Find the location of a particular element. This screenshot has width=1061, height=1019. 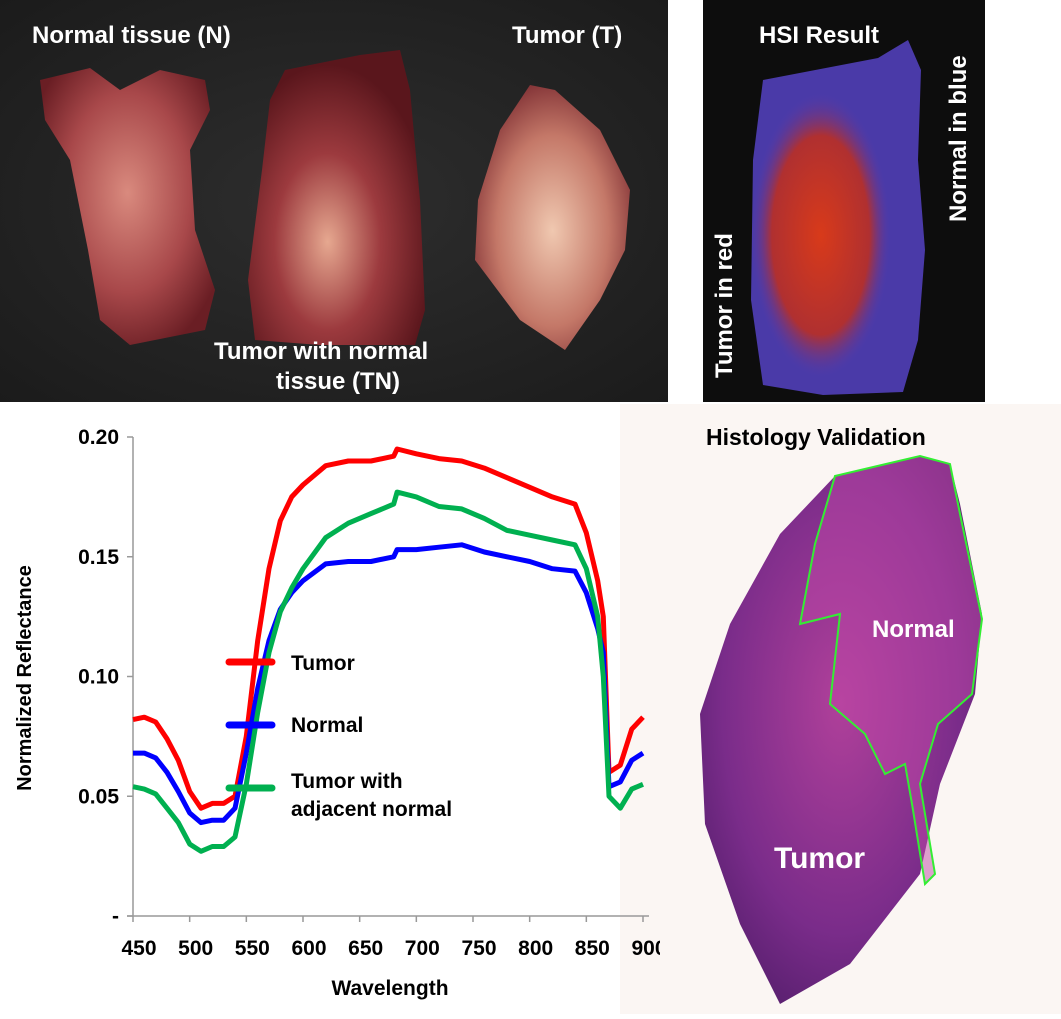

label-tumor-region: Tumor is located at coordinates (820, 858).